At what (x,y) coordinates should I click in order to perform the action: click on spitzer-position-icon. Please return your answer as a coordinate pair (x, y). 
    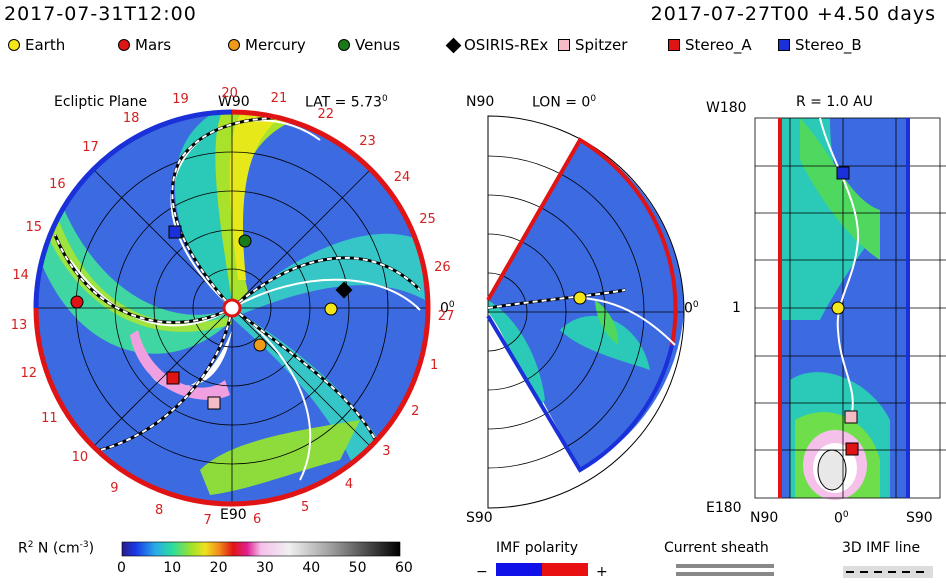
    Looking at the image, I should click on (214, 403).